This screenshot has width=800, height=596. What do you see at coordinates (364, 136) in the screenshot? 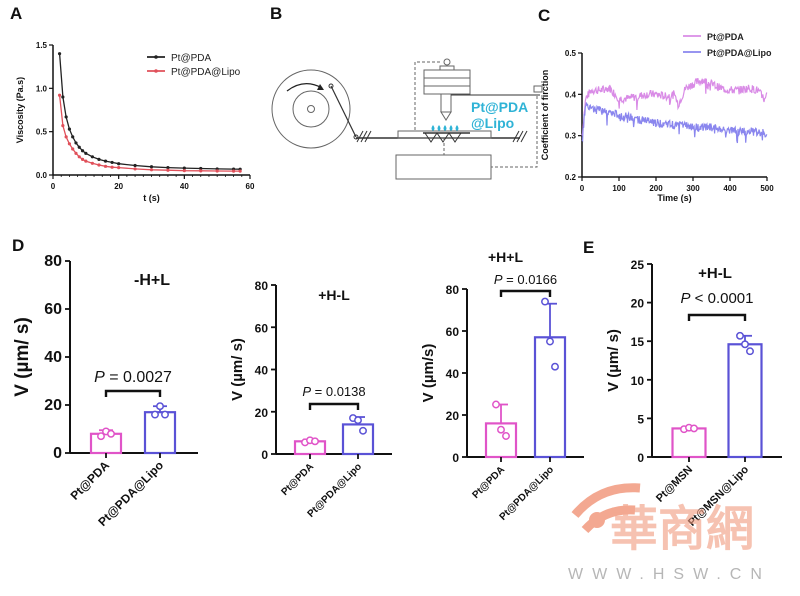
I see `ground-hatch-left` at bounding box center [364, 136].